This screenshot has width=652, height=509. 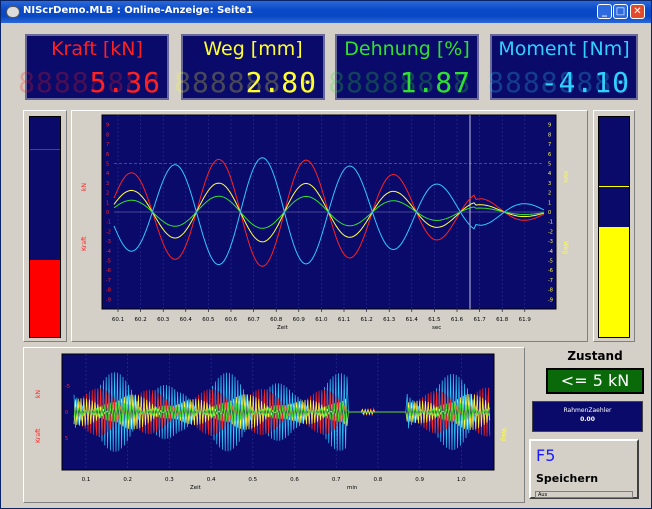 What do you see at coordinates (399, 82) in the screenshot?
I see `dehnung-ghost-digits: 88888888` at bounding box center [399, 82].